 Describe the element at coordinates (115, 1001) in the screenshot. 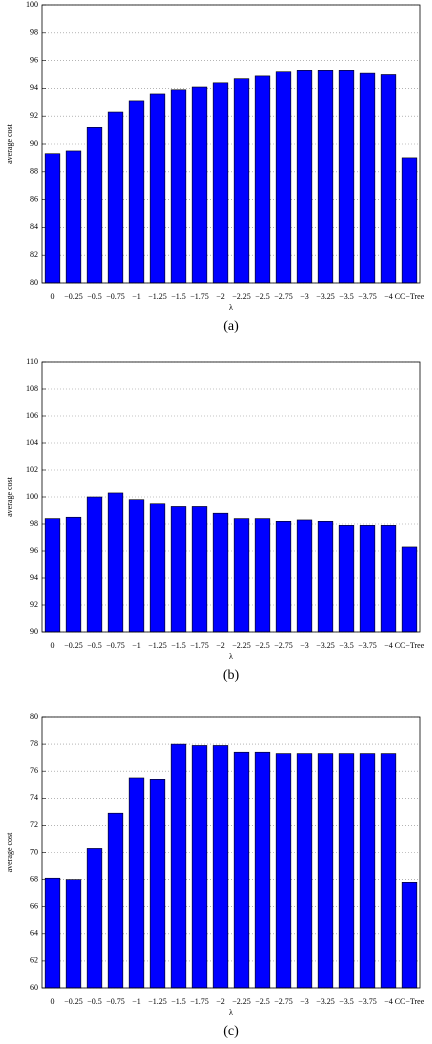

I see `x-tick-label: −0.75` at that location.